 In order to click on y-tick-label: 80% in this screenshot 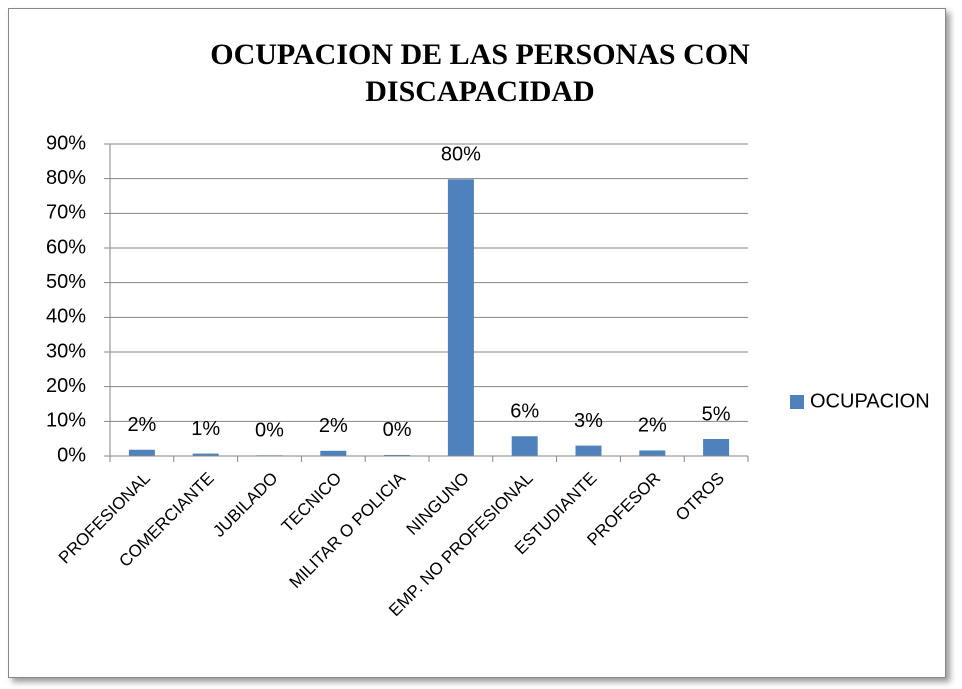, I will do `click(66, 178)`.